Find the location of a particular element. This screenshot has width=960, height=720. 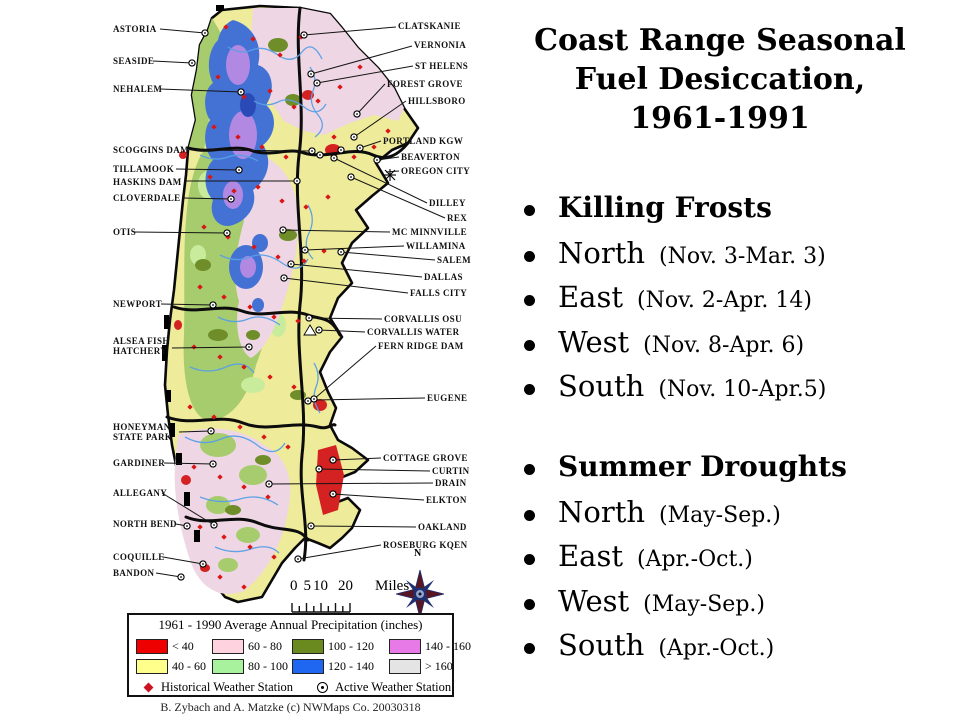

map-label-newport: NEWPORT is located at coordinates (137, 304).